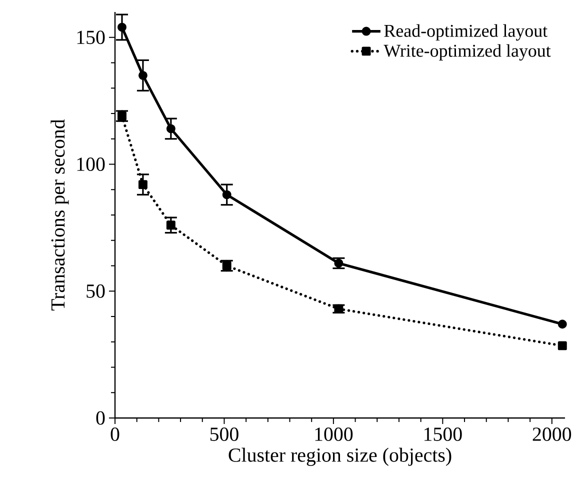  Describe the element at coordinates (115, 434) in the screenshot. I see `x-tick-label: 0` at that location.